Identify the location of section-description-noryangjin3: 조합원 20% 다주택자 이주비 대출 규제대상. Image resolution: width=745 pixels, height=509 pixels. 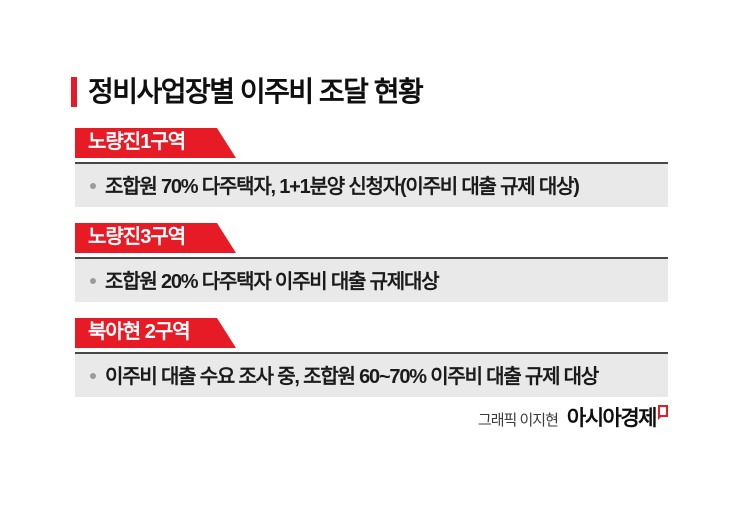
(371, 279).